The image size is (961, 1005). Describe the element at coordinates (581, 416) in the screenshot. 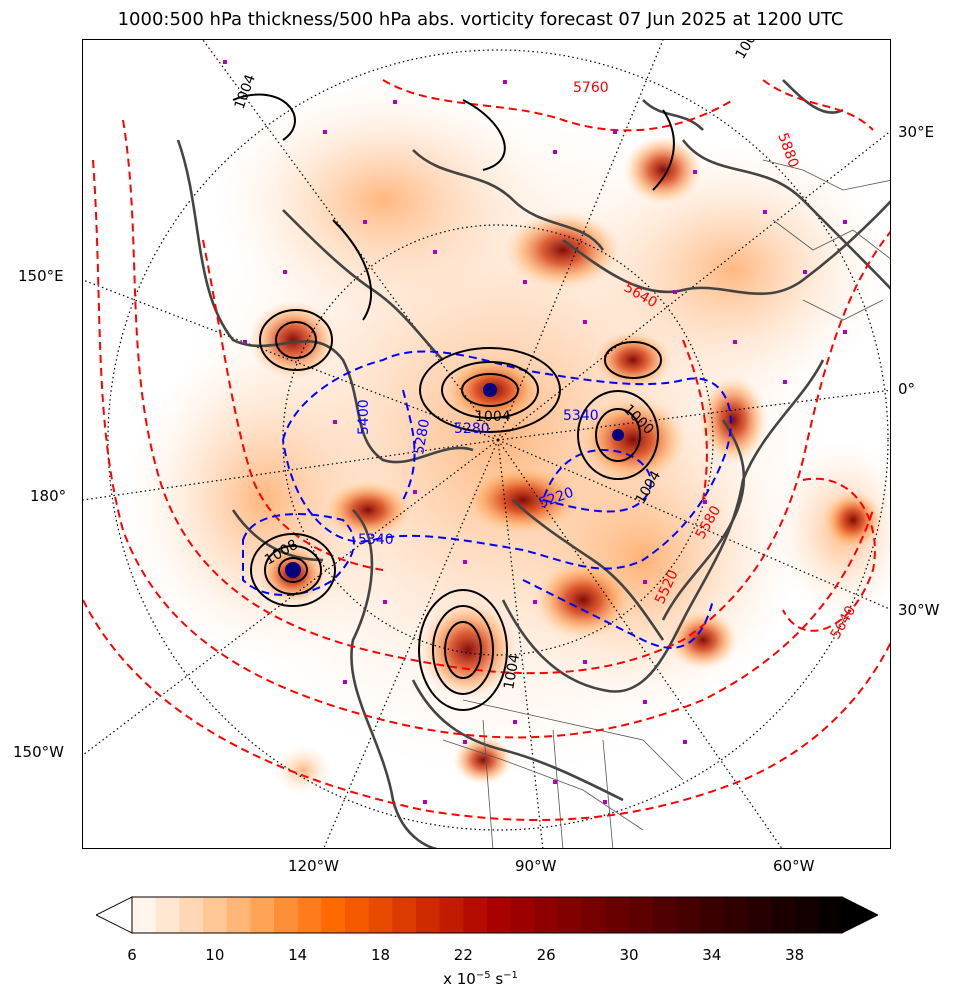

I see `thickness-label-cold-2: 5340` at that location.